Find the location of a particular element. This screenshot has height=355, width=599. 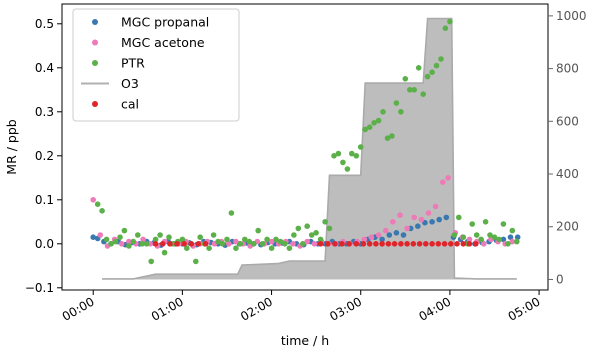

x-tick-label: 03:00 is located at coordinates (345, 308).